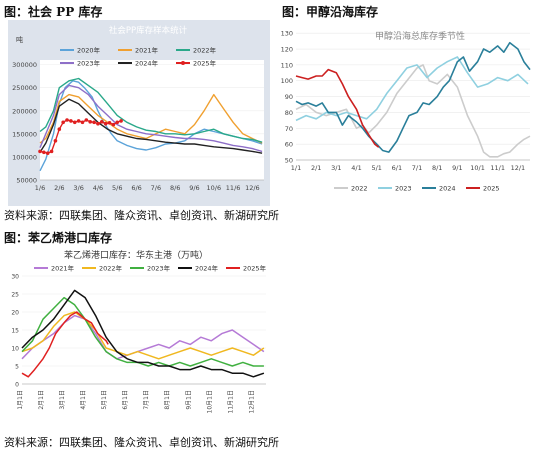 Image resolution: width=550 pixels, height=453 pixels. Describe the element at coordinates (289, 113) in the screenshot. I see `y-tick-label: 80` at that location.